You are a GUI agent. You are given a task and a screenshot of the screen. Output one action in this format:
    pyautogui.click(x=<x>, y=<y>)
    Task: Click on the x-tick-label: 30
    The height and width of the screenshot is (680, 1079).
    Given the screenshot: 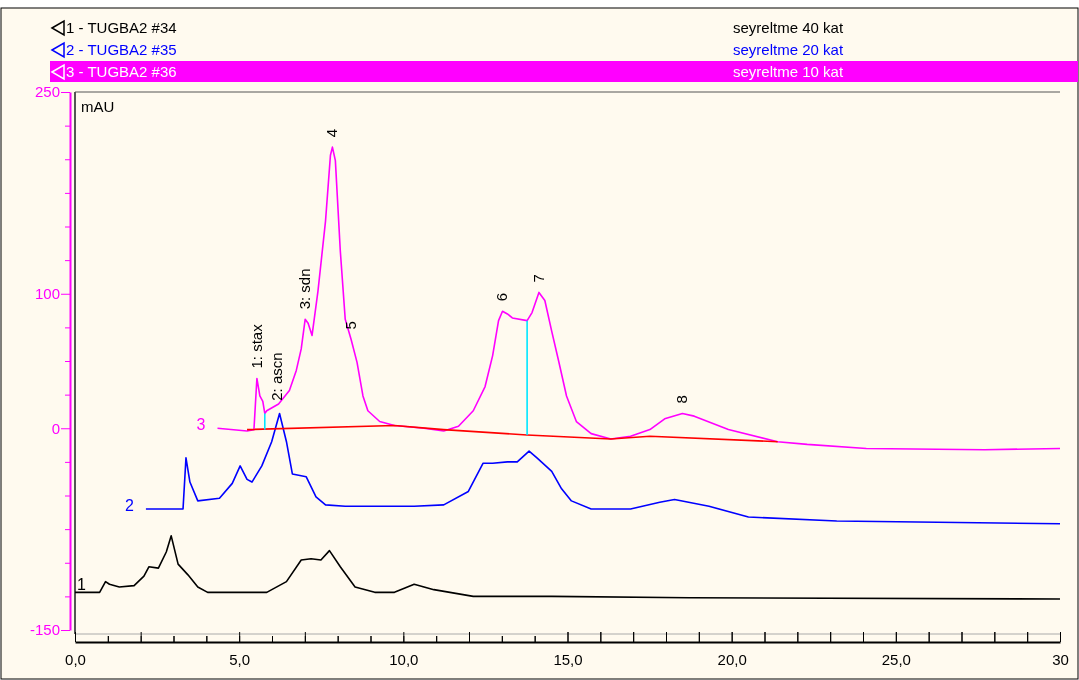 What is the action you would take?
    pyautogui.click(x=1060, y=659)
    